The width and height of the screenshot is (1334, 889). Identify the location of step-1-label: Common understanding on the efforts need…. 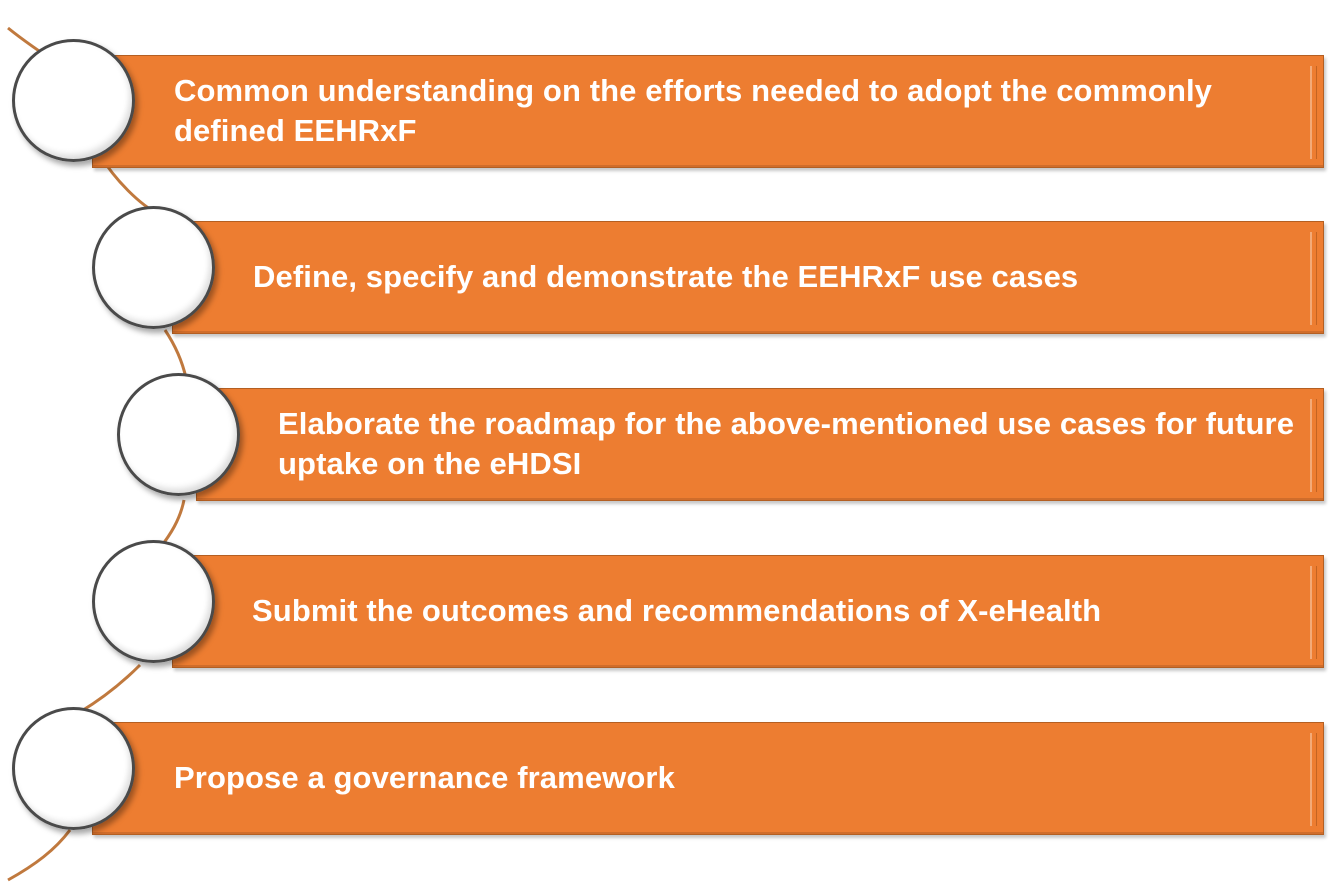
(693, 110).